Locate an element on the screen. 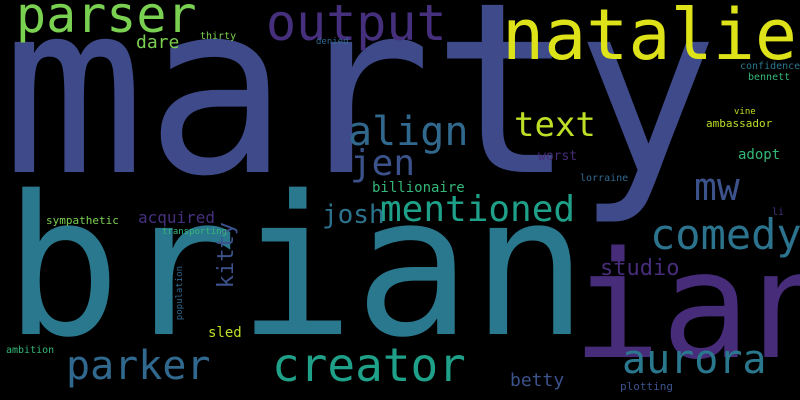 The width and height of the screenshot is (800, 400). word-li: li is located at coordinates (778, 212).